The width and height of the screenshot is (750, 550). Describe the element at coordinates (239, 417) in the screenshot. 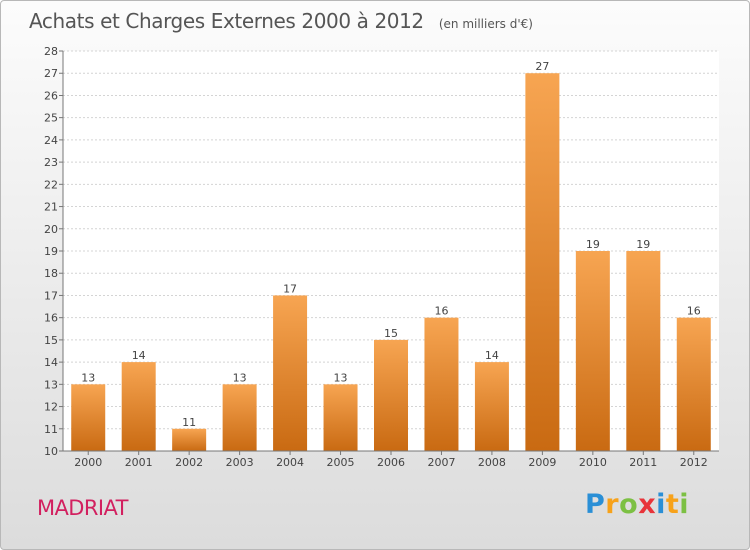

I see `bar-2003` at that location.